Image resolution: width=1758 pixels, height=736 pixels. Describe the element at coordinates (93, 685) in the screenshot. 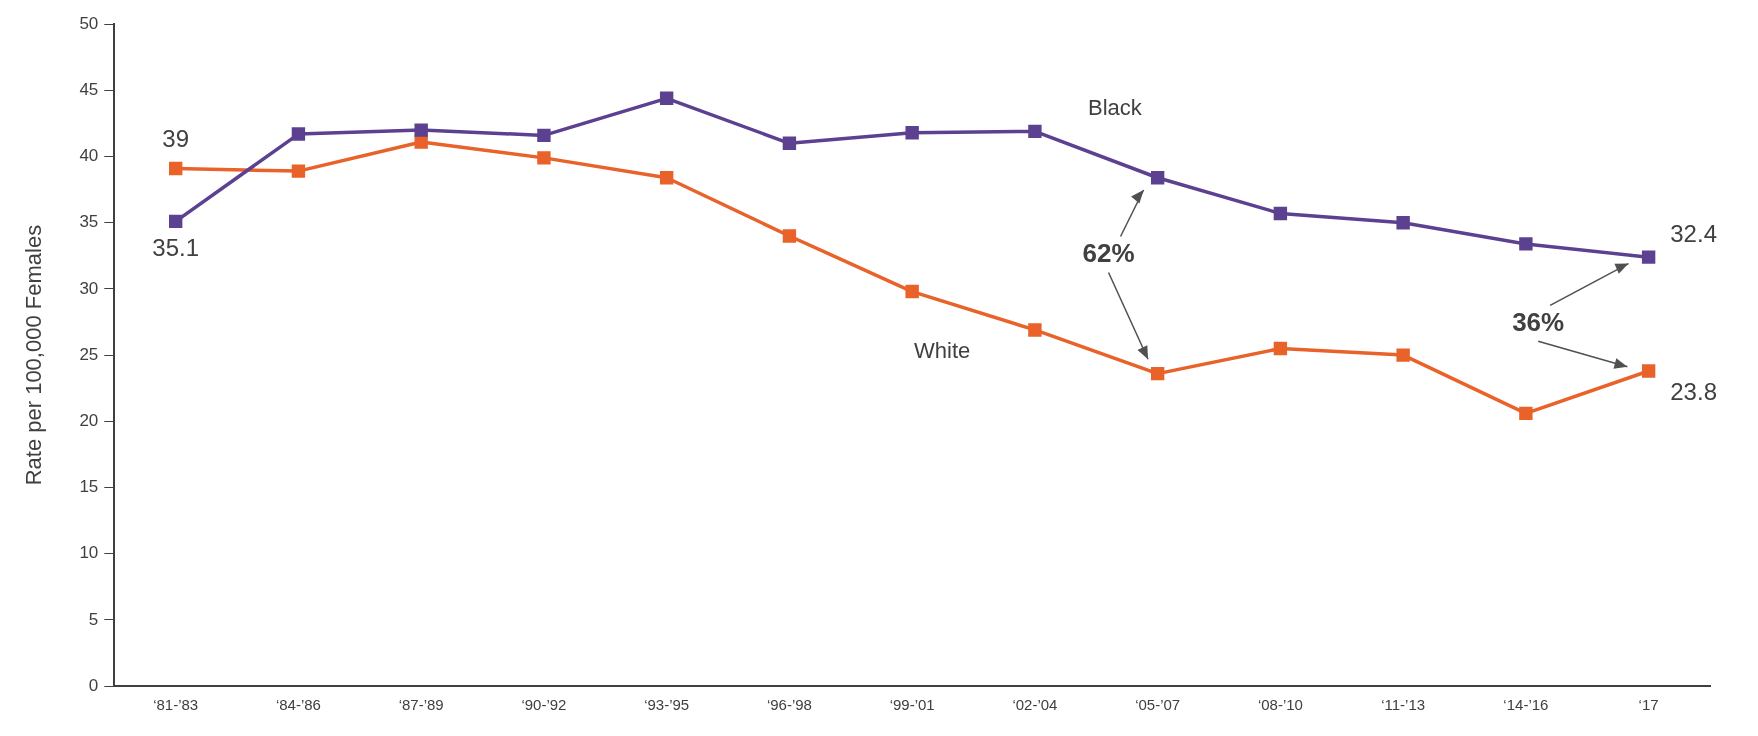

I see `y-tick-label: 0` at that location.